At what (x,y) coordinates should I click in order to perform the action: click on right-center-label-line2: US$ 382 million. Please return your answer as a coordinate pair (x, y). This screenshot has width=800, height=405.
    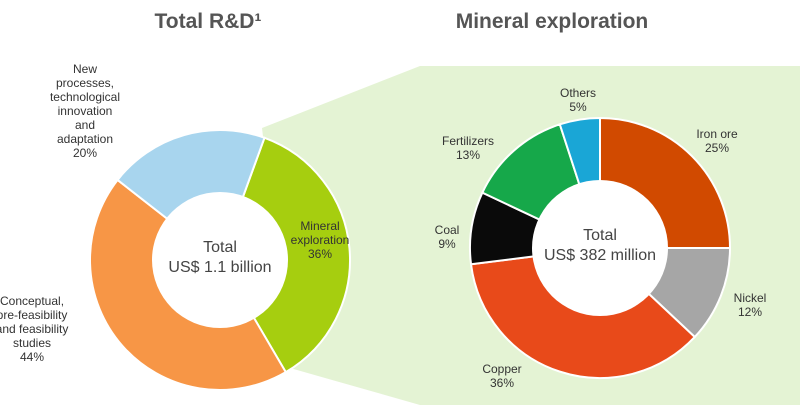
    Looking at the image, I should click on (600, 255).